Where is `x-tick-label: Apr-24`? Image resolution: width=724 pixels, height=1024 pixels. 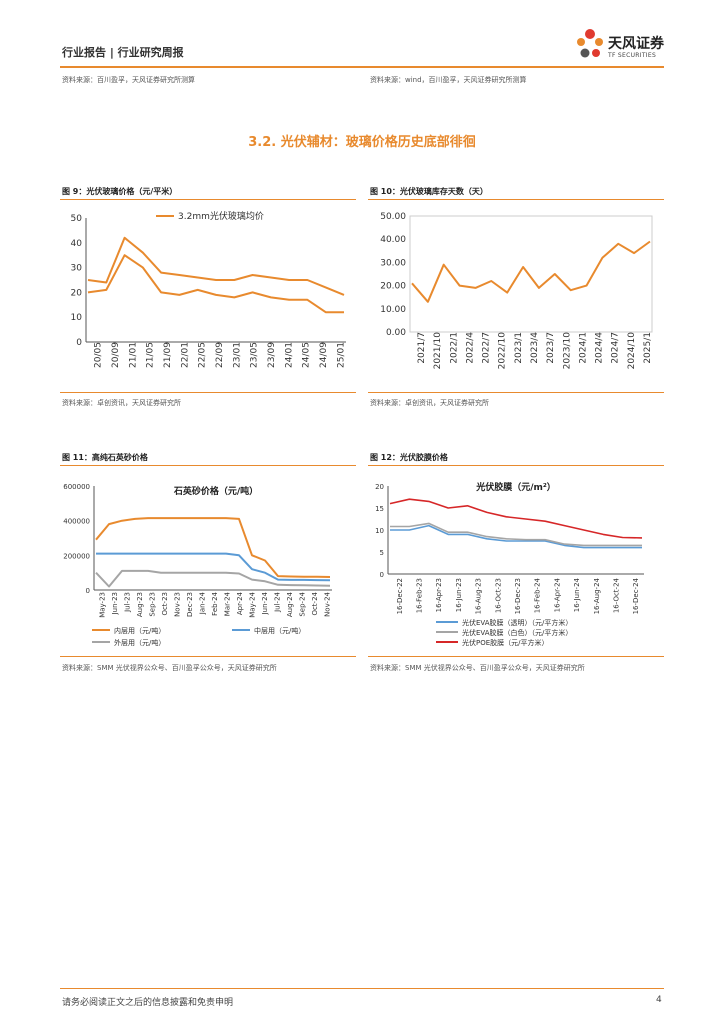
x-tick-label: Apr-24 is located at coordinates (240, 603).